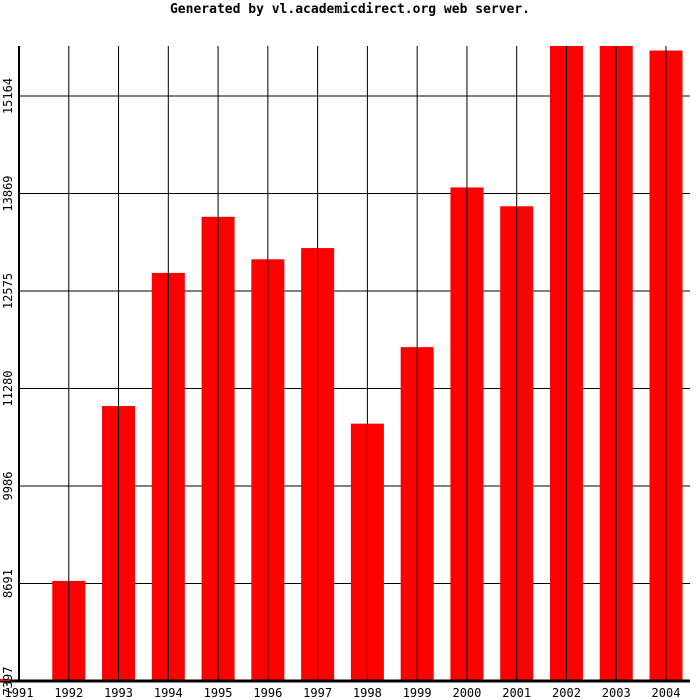 This screenshot has width=700, height=700. I want to click on x-tick-label: 1991, so click(19, 693).